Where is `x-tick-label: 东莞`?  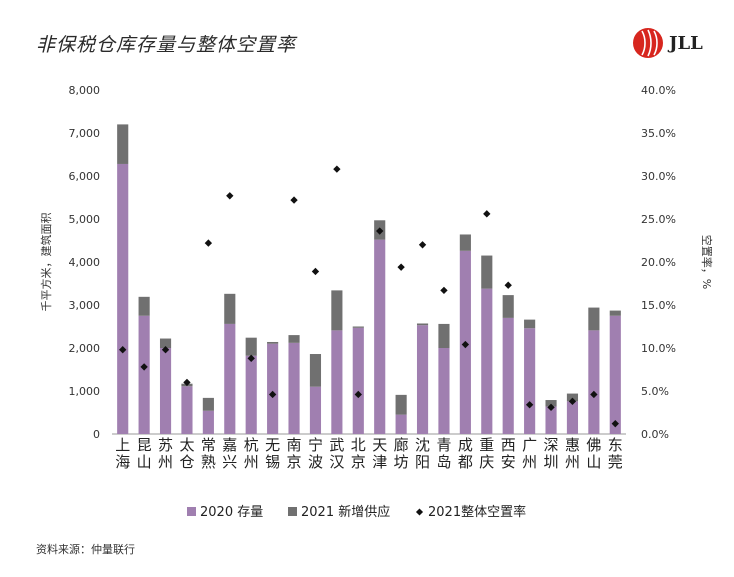
x-tick-label: 东莞 is located at coordinates (615, 453).